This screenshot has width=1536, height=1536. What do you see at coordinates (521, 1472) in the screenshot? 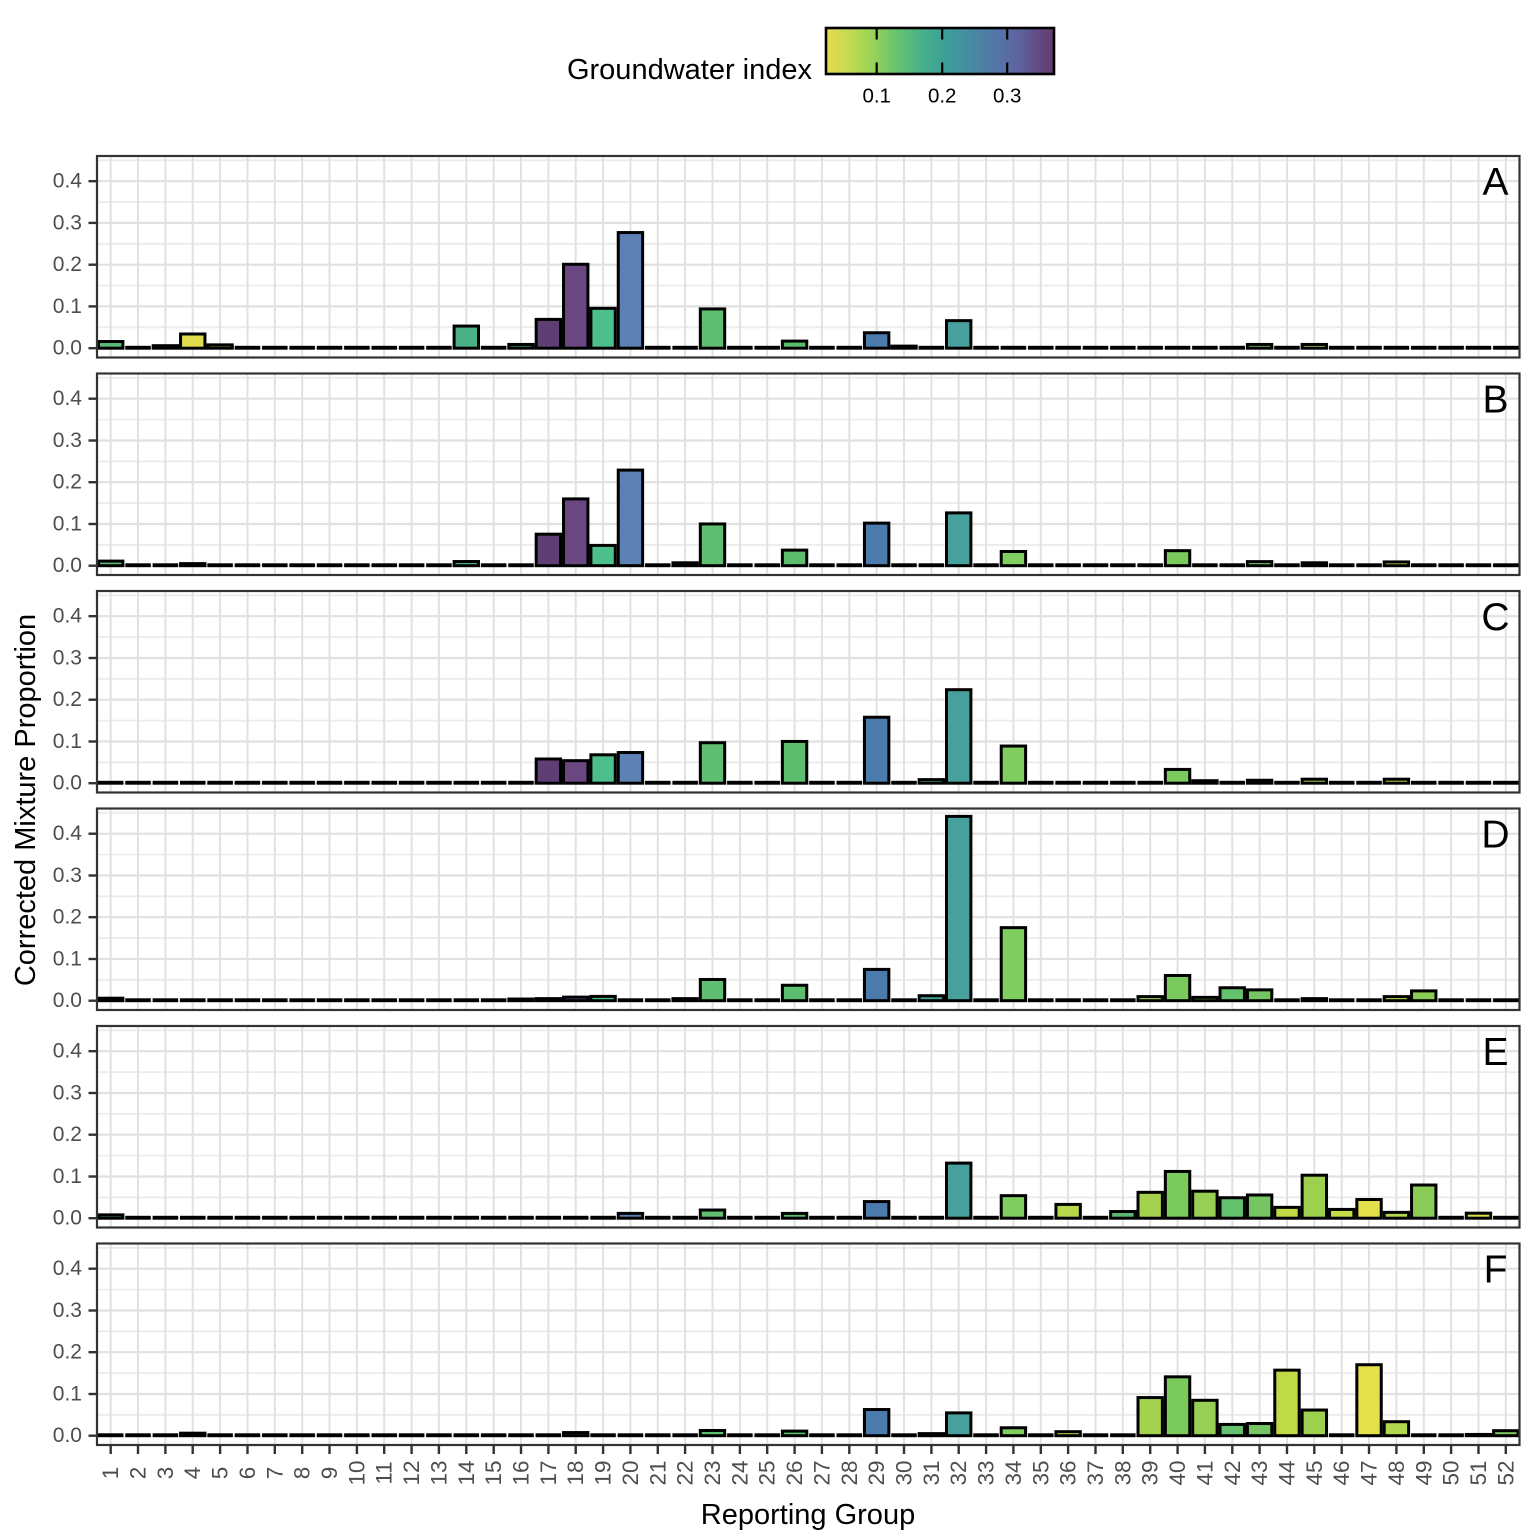
I see `svg-text: 16` at bounding box center [521, 1472].